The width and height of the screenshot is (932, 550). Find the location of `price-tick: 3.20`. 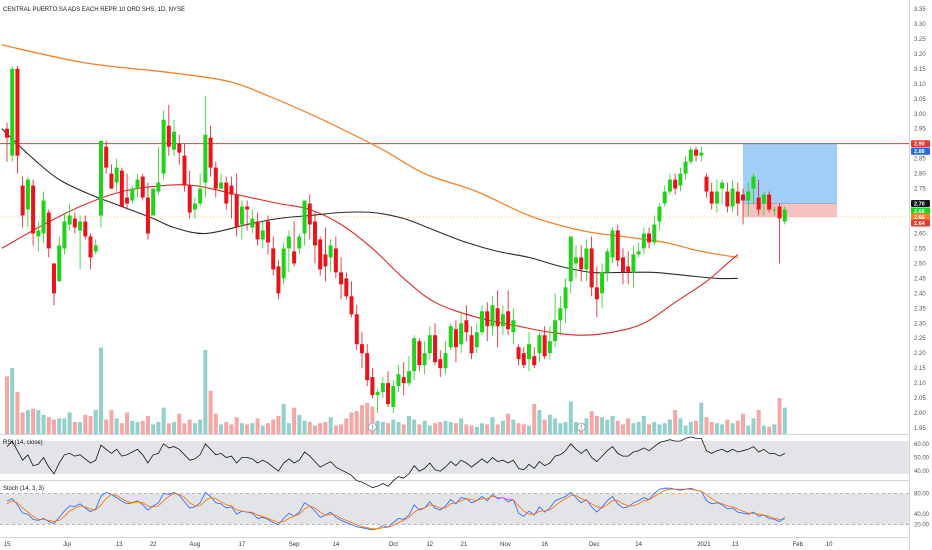

price-tick: 3.20 is located at coordinates (920, 55).